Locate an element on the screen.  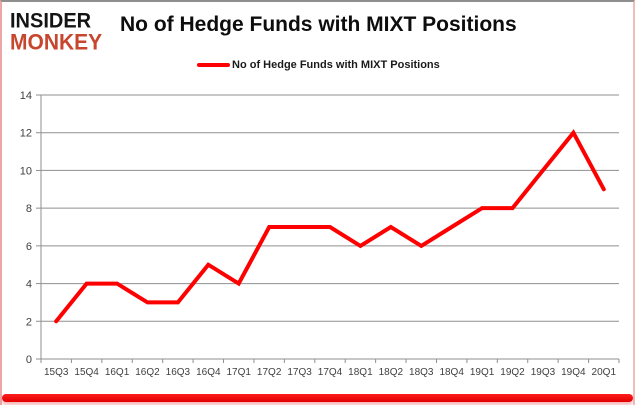
x-tick-label-17Q3: 17Q3 is located at coordinates (299, 372).